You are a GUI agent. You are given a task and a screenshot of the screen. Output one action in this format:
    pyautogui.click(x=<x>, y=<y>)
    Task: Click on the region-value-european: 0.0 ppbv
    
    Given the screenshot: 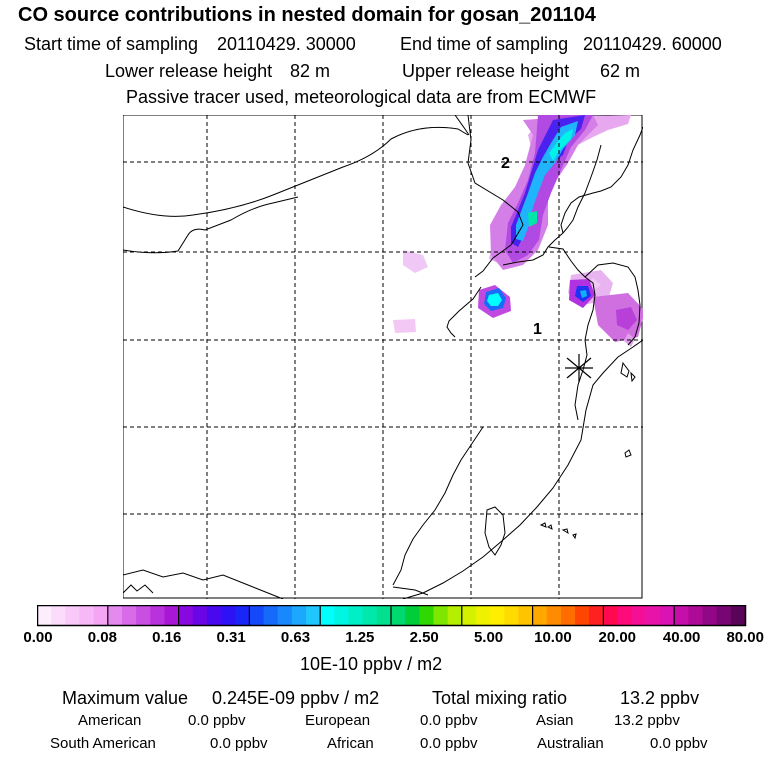 What is the action you would take?
    pyautogui.click(x=449, y=720)
    